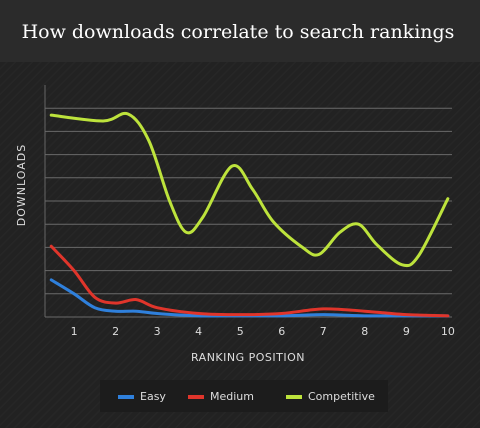 The image size is (480, 428). What do you see at coordinates (323, 331) in the screenshot?
I see `x-tick-label: 7` at bounding box center [323, 331].